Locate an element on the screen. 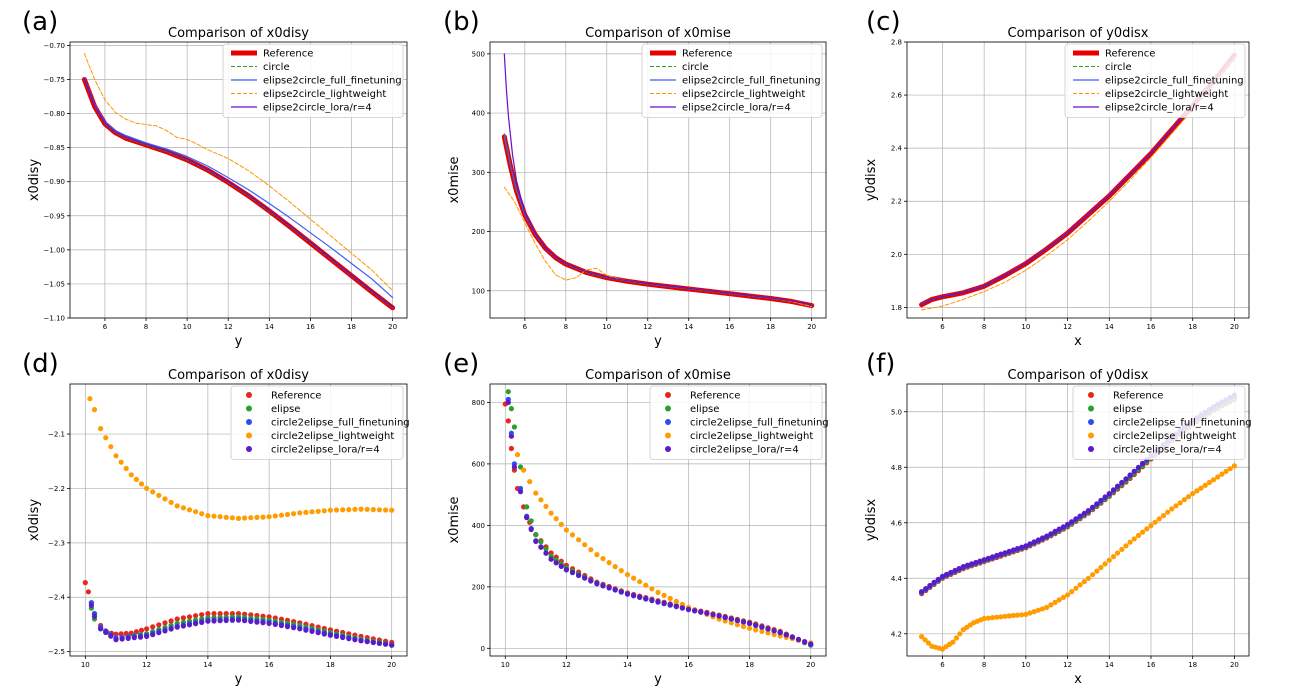 The height and width of the screenshot is (691, 1311). legend-label: Reference is located at coordinates (288, 54).